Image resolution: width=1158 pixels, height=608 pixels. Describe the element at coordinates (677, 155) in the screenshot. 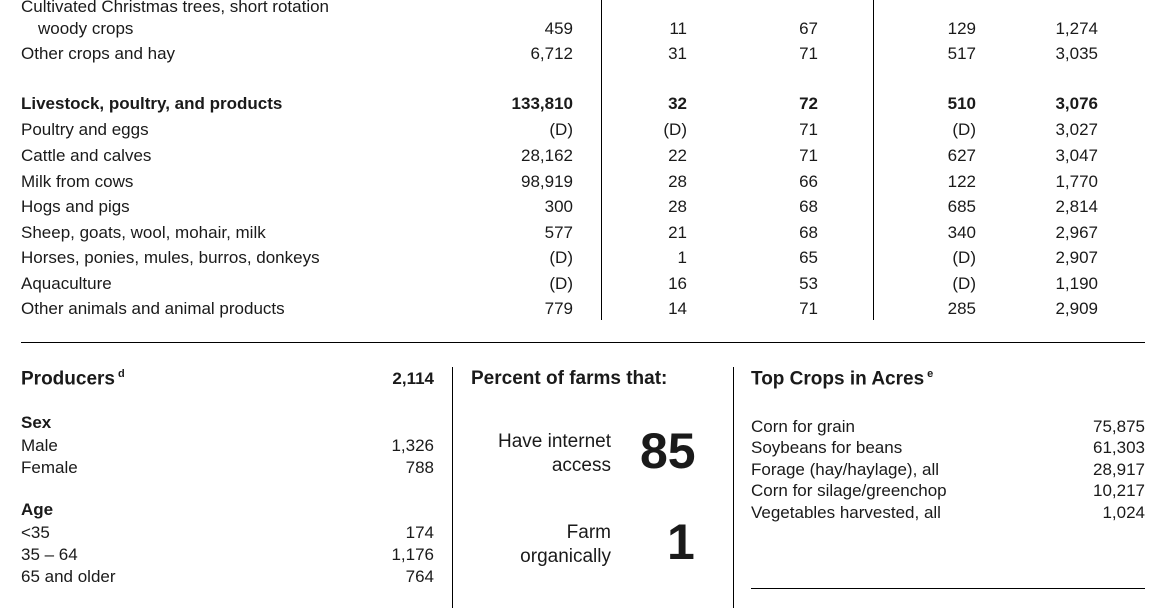

I see `table-cell: 22` at that location.